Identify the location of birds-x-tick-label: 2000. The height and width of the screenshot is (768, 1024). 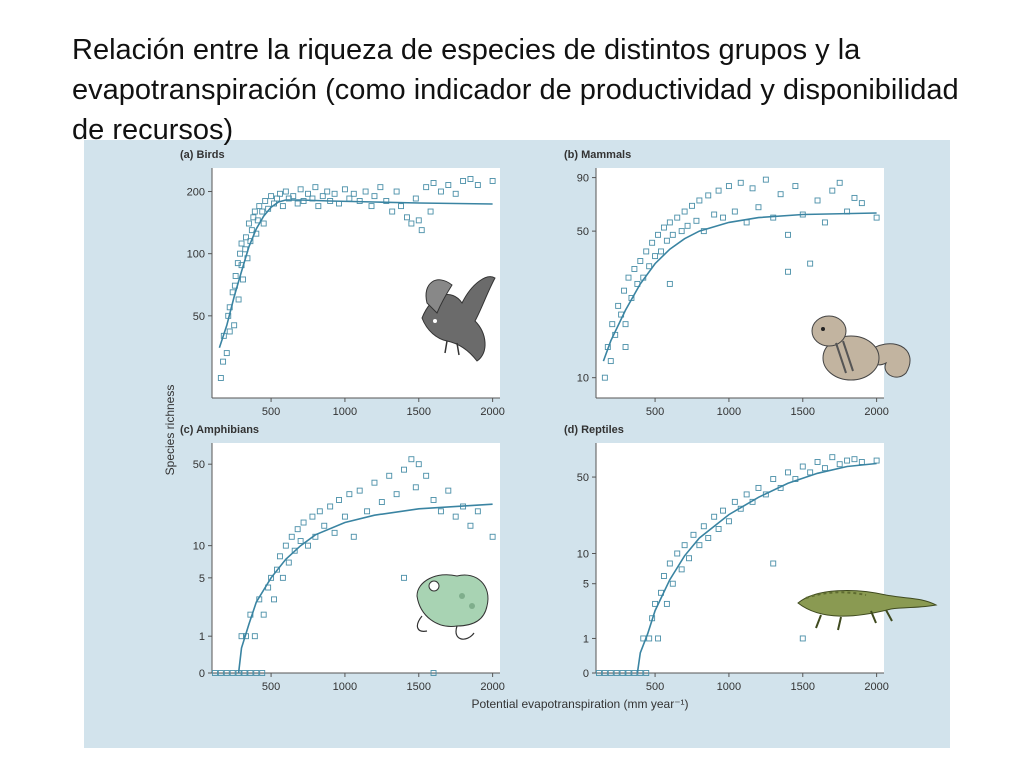
(492, 412).